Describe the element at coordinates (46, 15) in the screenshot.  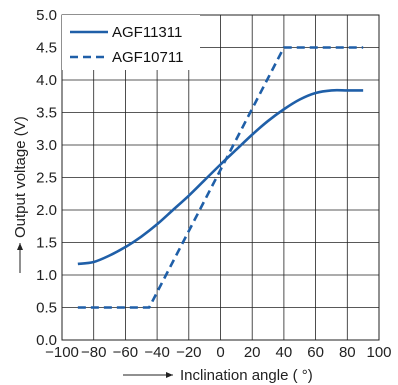
I see `y-tick-label: 5.0` at that location.